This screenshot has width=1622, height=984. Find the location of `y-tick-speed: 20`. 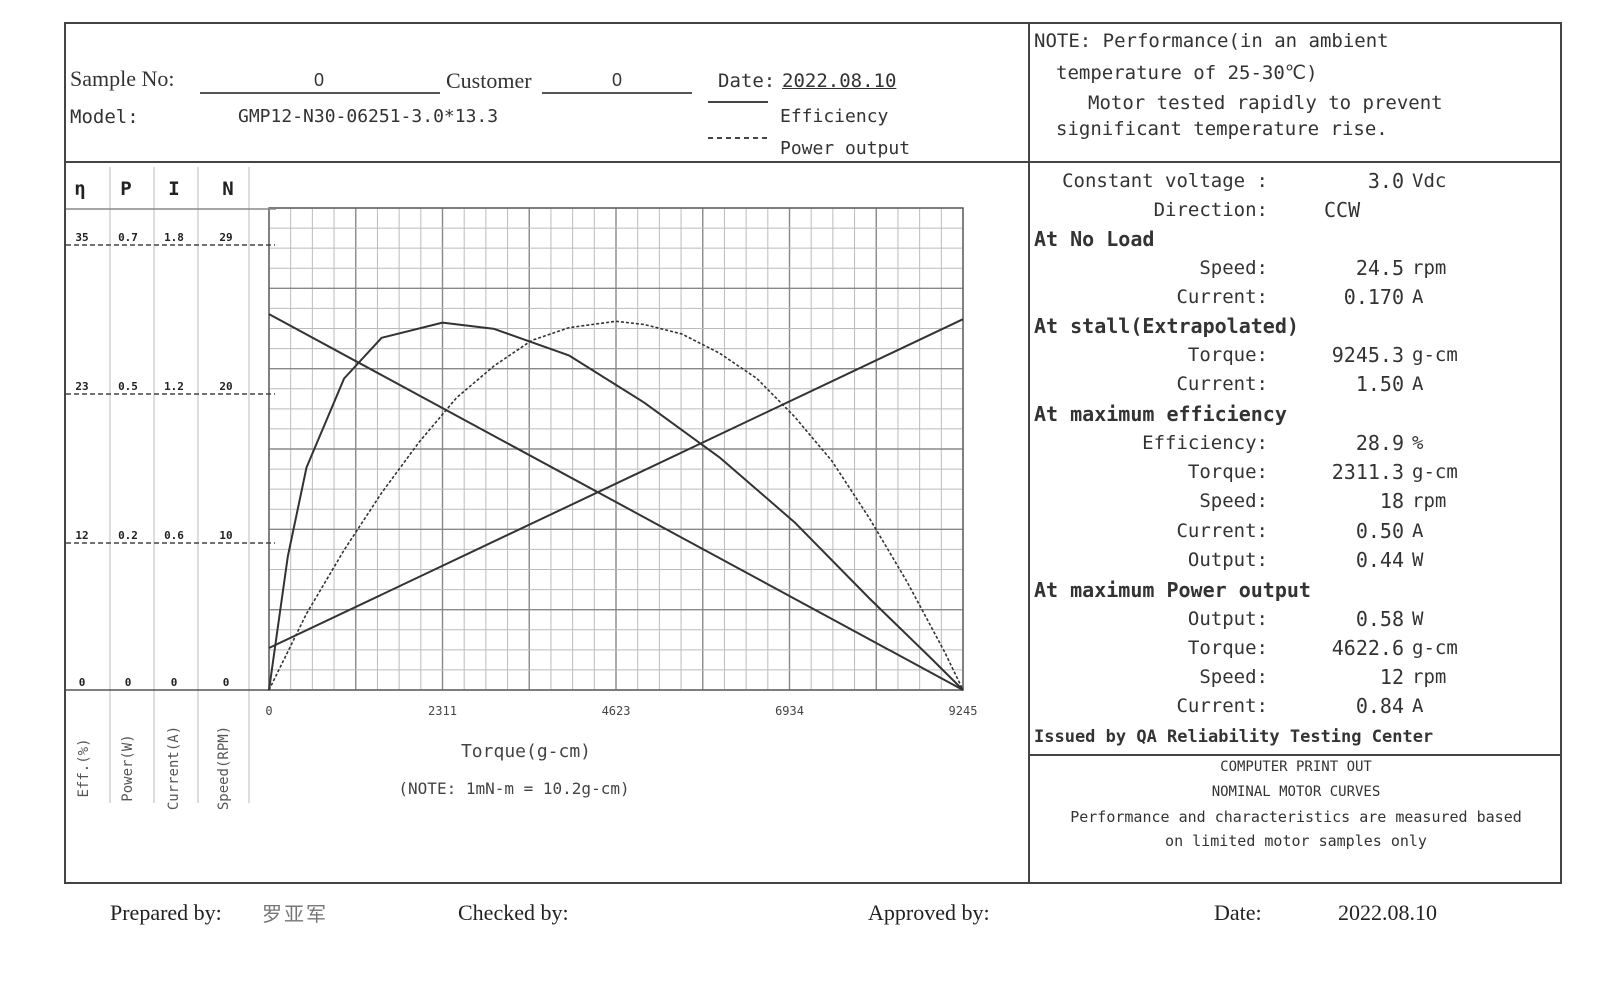

y-tick-speed: 20 is located at coordinates (225, 386).